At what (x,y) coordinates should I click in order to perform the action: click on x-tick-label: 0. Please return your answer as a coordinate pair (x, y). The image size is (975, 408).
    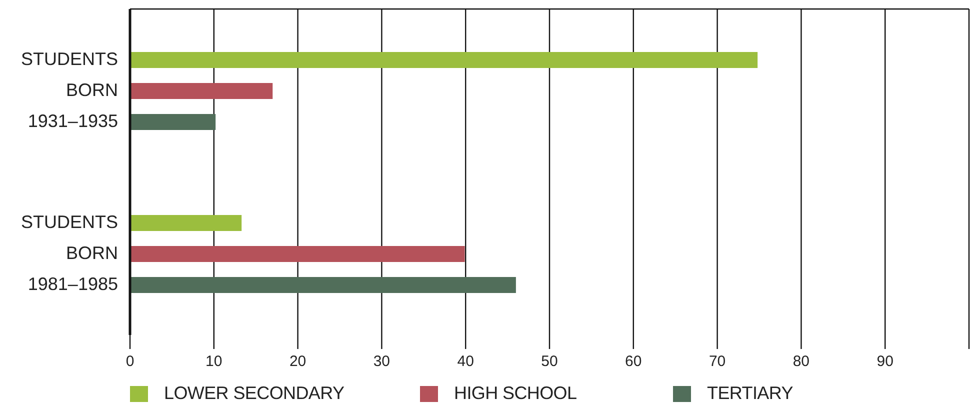
    Looking at the image, I should click on (130, 361).